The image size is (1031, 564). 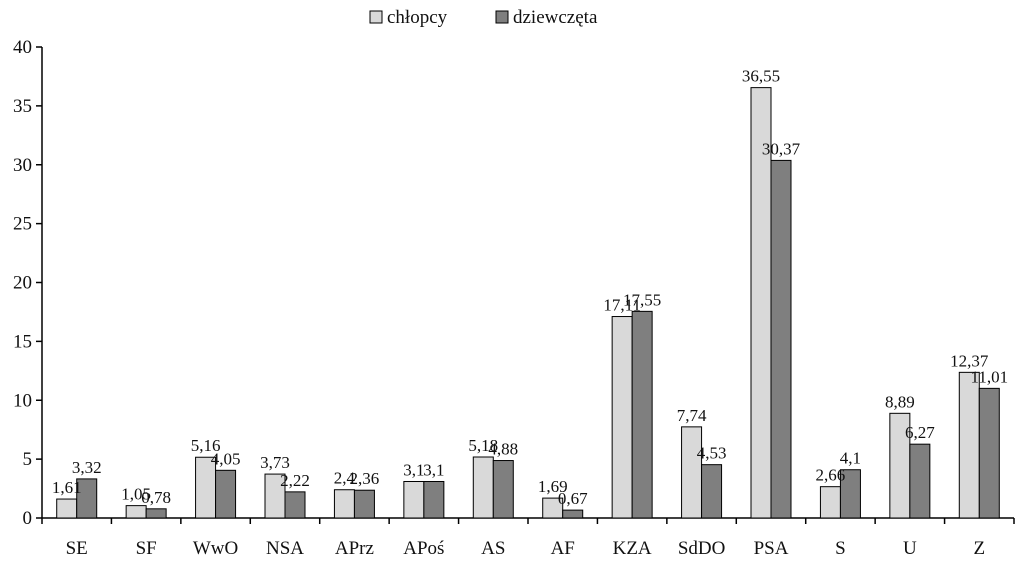 I want to click on data-label-chlopcy: 2,66, so click(x=831, y=475).